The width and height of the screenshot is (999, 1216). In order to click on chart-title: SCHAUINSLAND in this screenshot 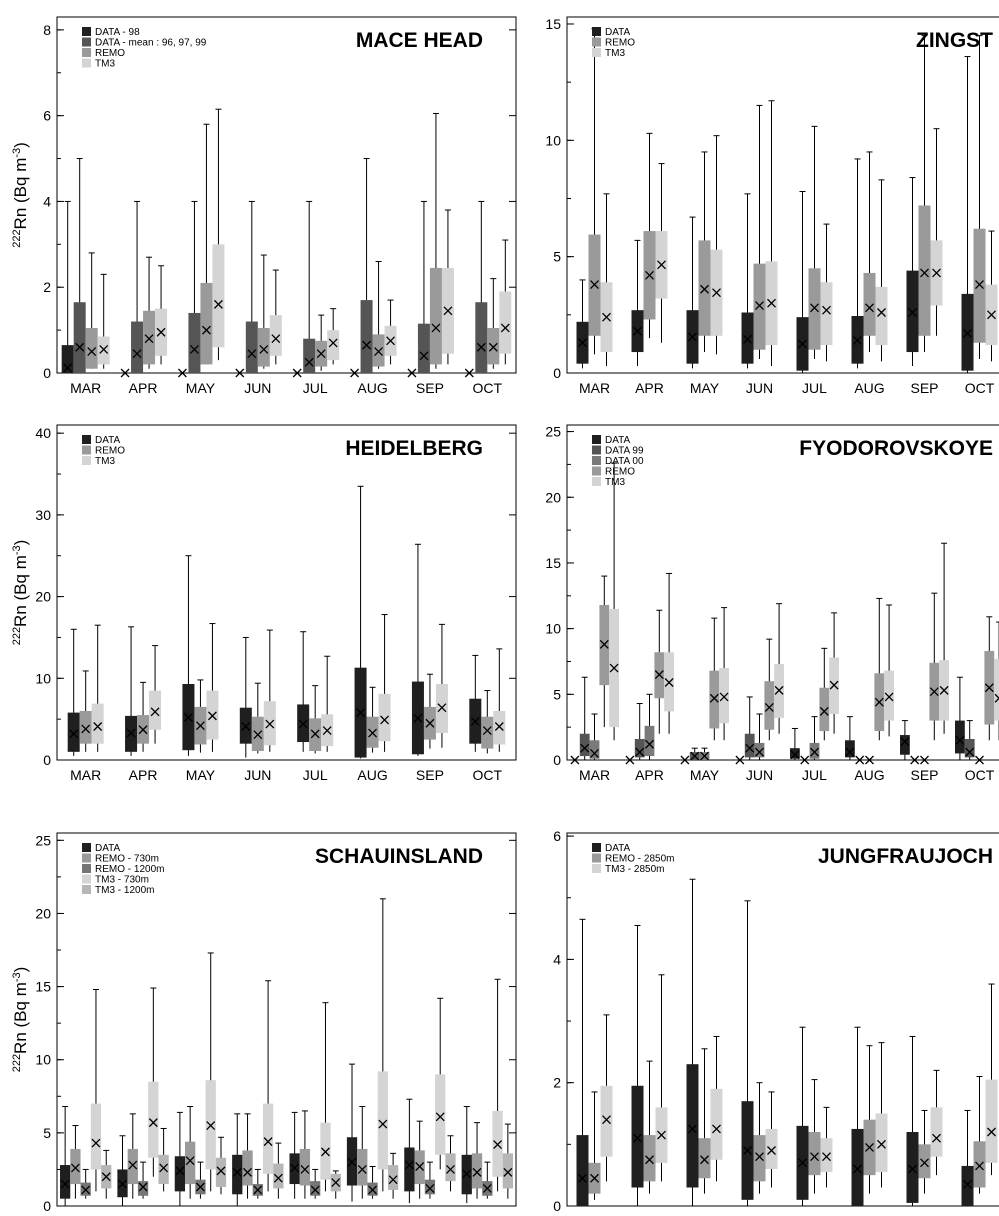, I will do `click(399, 856)`.